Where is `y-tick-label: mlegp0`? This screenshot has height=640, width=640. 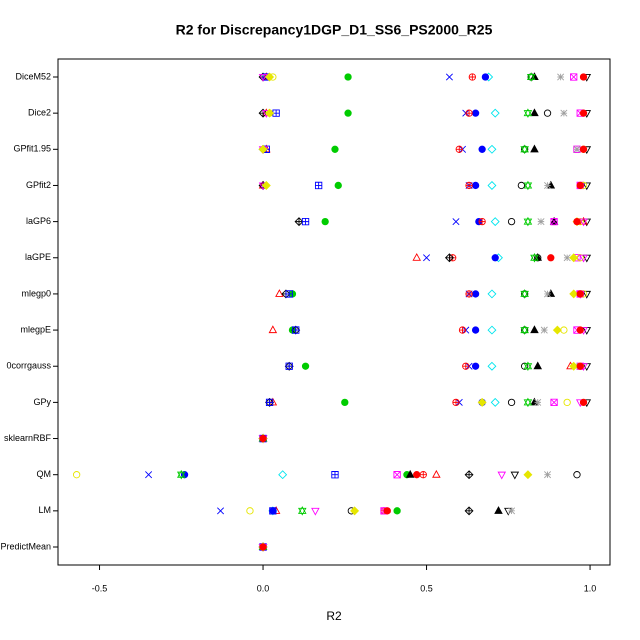 y-tick-label: mlegp0 is located at coordinates (36, 293).